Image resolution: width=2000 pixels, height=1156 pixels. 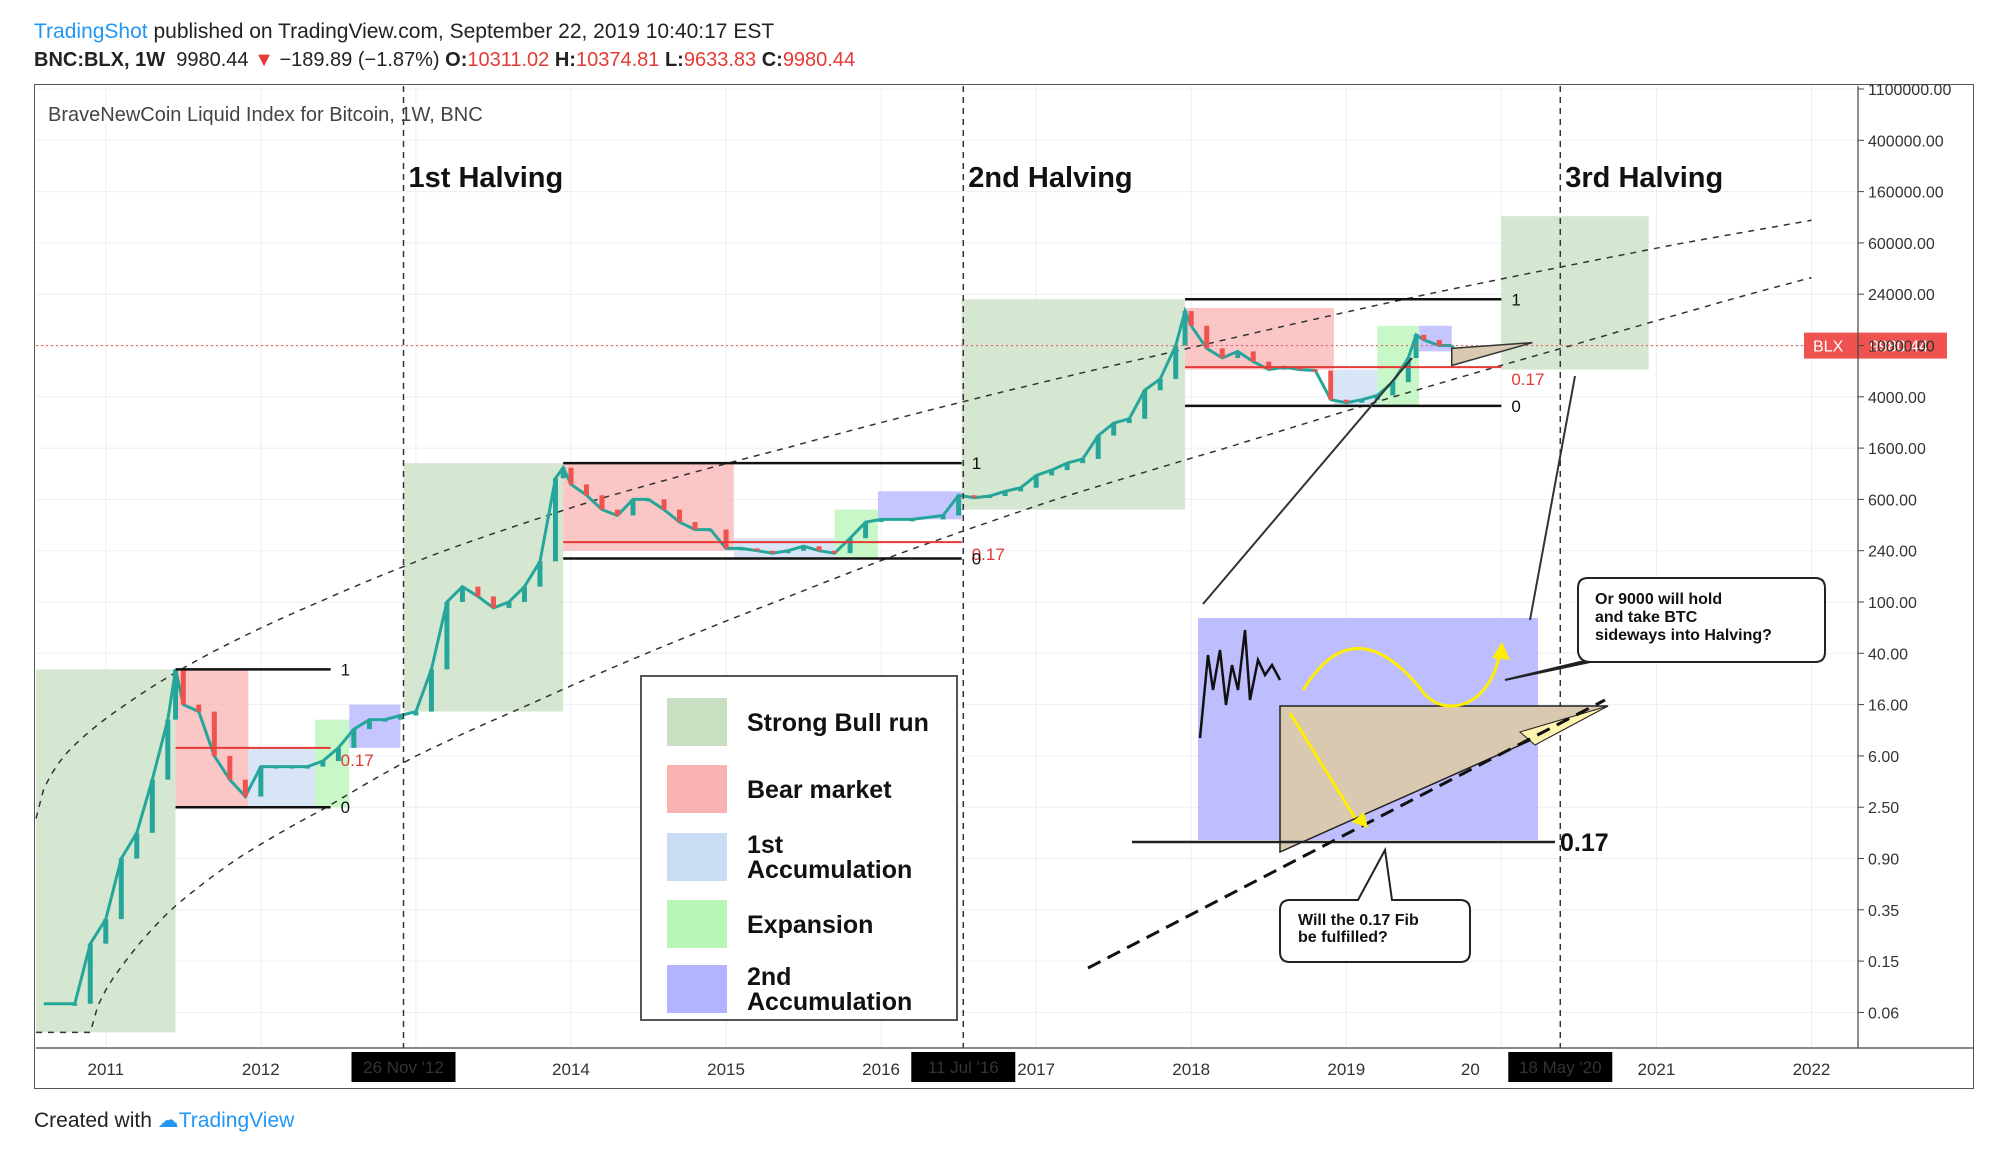 I want to click on tradingview-link: TradingView, so click(x=236, y=1120).